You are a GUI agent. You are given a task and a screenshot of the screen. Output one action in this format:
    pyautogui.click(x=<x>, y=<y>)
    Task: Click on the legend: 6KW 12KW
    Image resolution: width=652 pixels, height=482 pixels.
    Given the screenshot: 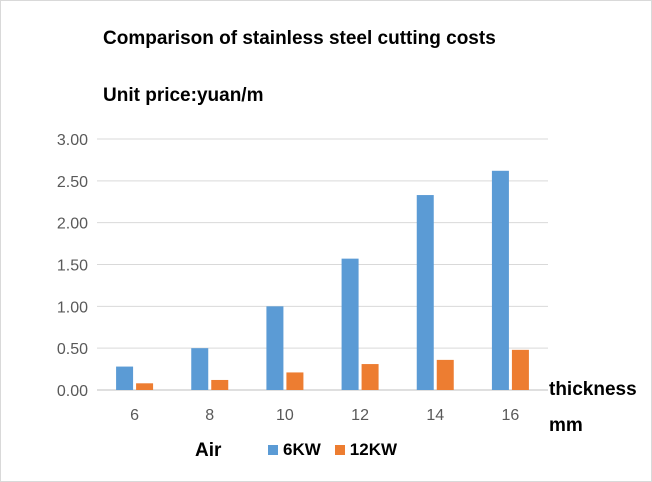 What is the action you would take?
    pyautogui.click(x=332, y=450)
    